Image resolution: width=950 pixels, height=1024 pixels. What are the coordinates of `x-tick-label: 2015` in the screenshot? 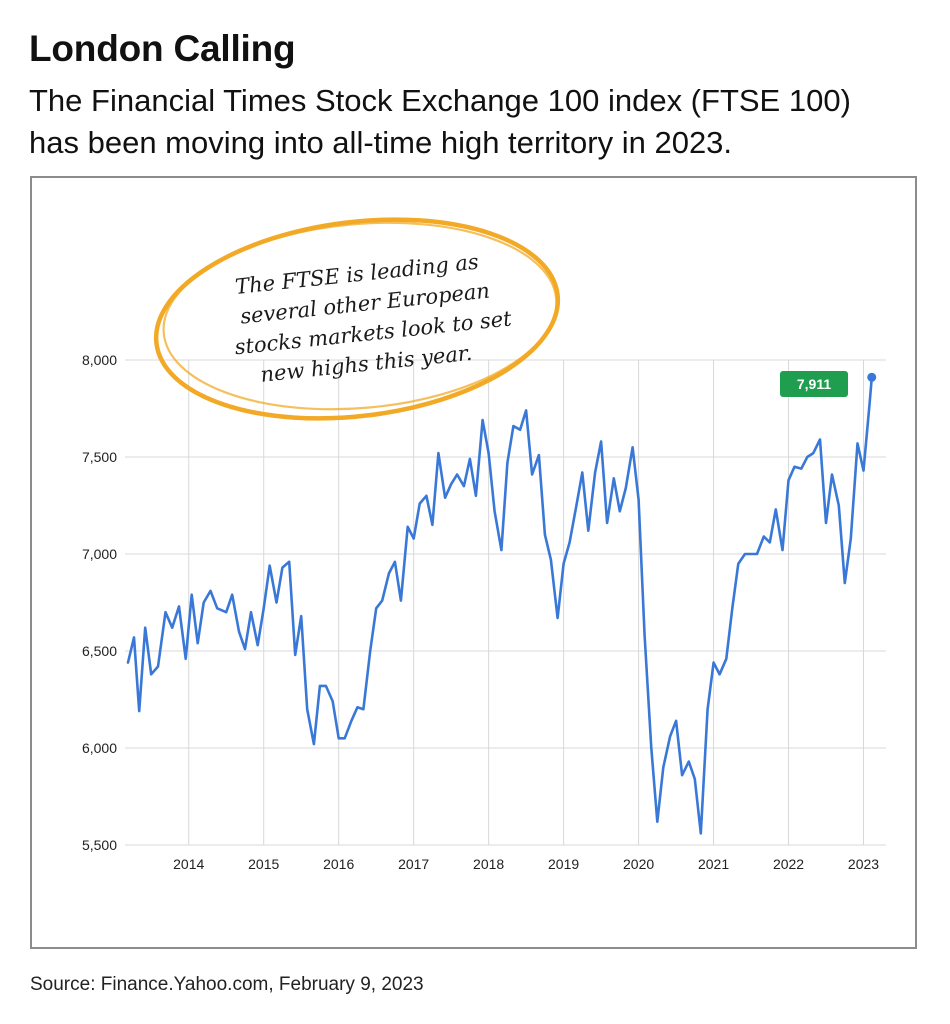 It's located at (263, 864).